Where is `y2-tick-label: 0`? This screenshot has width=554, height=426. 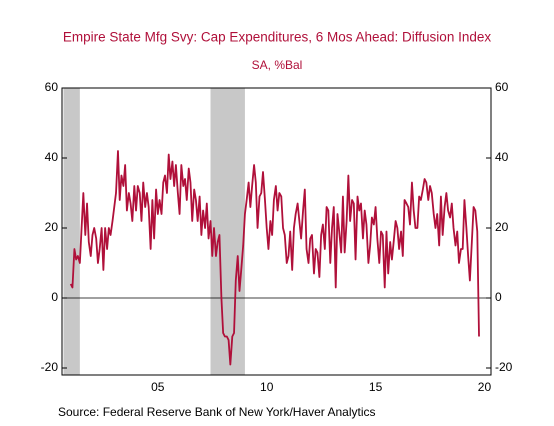 y2-tick-label: 0 is located at coordinates (498, 297).